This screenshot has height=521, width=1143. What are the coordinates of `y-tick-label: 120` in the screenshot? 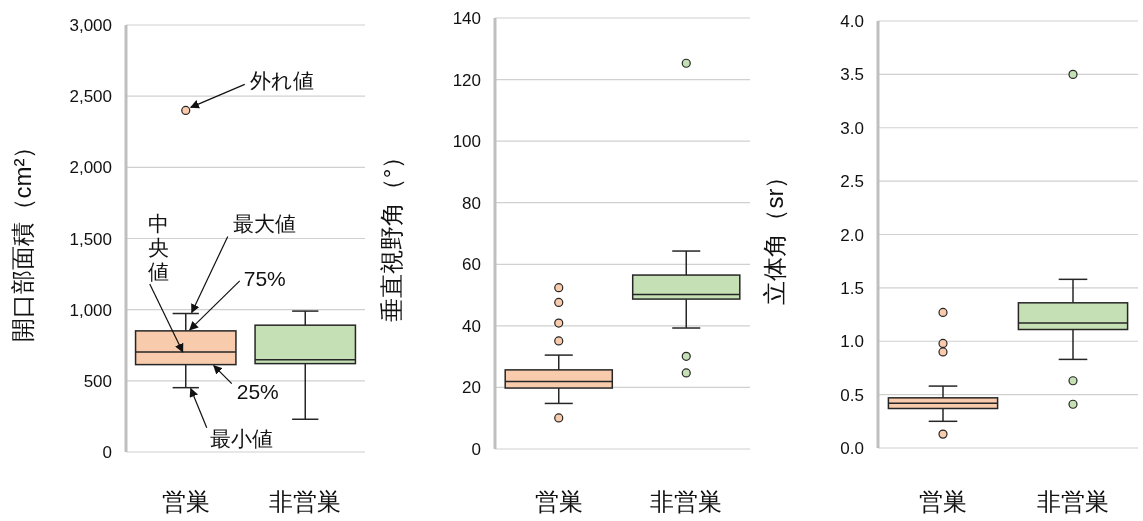 It's located at (466, 80).